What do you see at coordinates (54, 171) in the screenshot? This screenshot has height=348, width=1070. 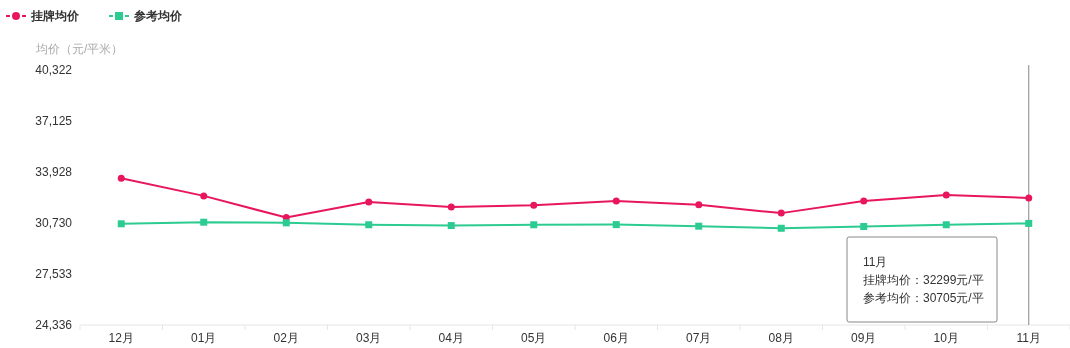 I see `y-tick-label: 33,928` at bounding box center [54, 171].